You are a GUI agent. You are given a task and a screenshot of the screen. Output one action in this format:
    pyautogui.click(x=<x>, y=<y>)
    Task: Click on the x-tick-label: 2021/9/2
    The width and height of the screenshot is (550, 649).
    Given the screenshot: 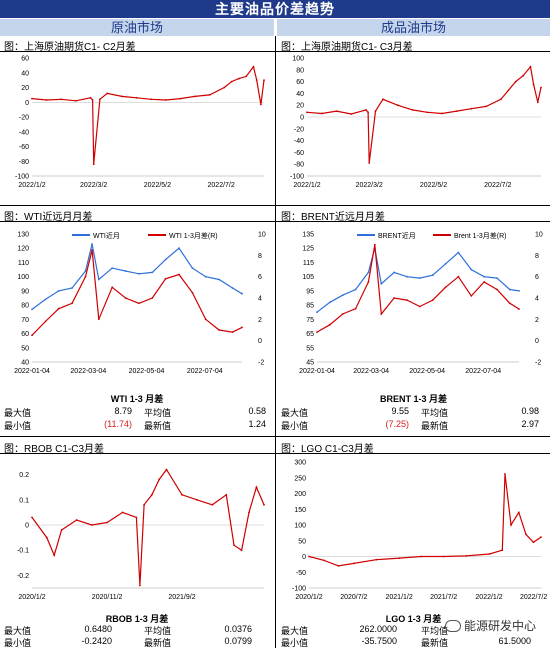 What is the action you would take?
    pyautogui.click(x=181, y=597)
    